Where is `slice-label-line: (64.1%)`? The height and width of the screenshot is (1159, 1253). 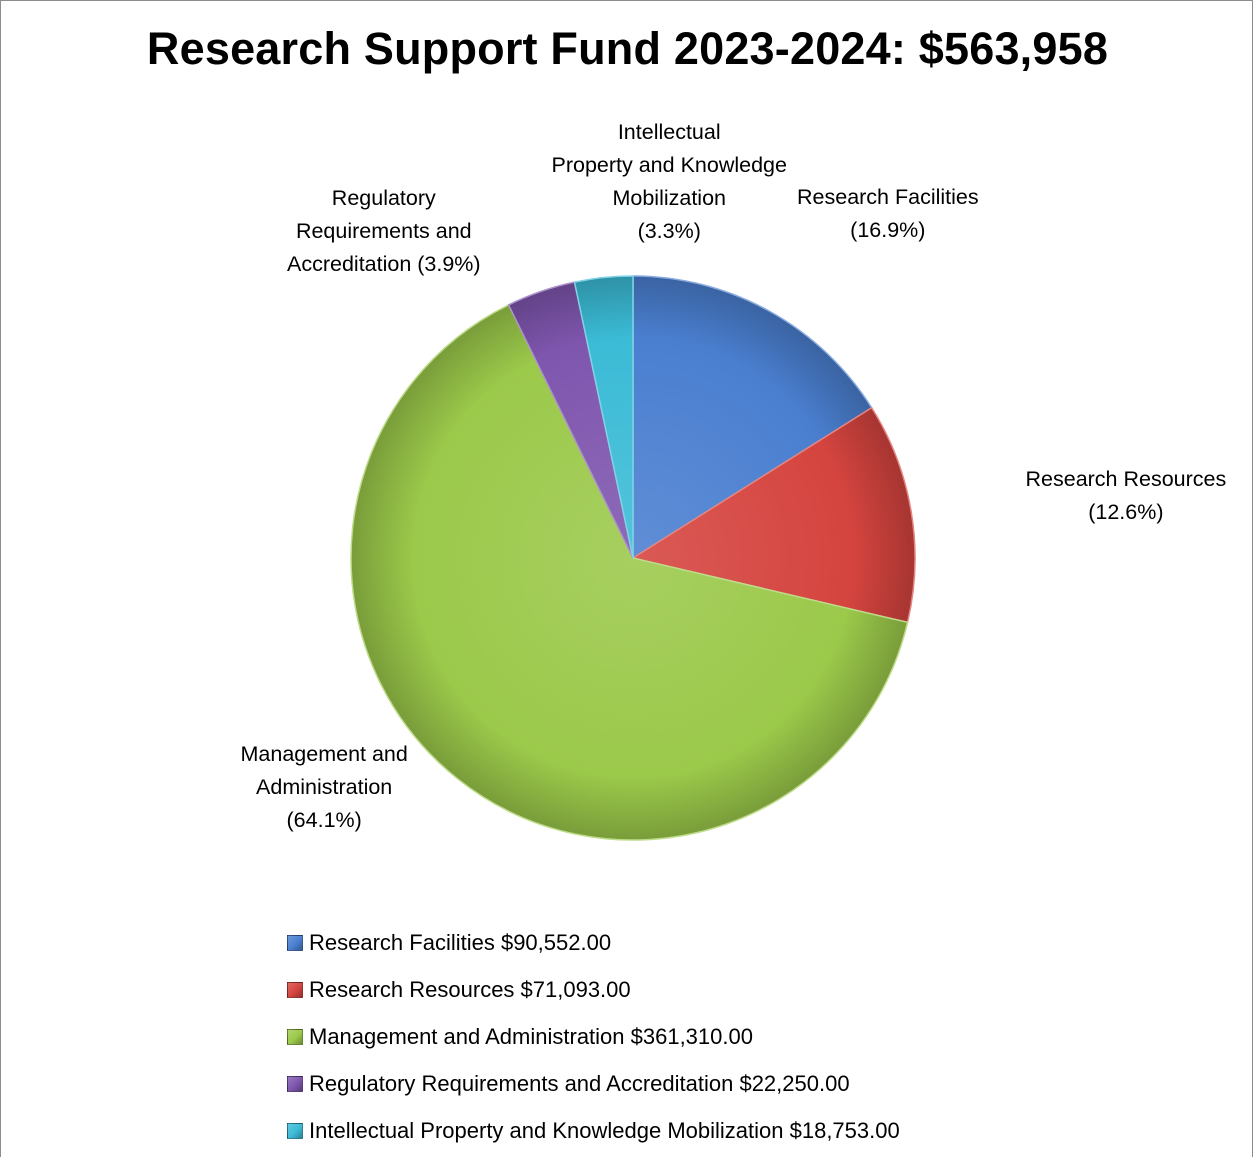
slice-label-line: (64.1%) is located at coordinates (324, 820).